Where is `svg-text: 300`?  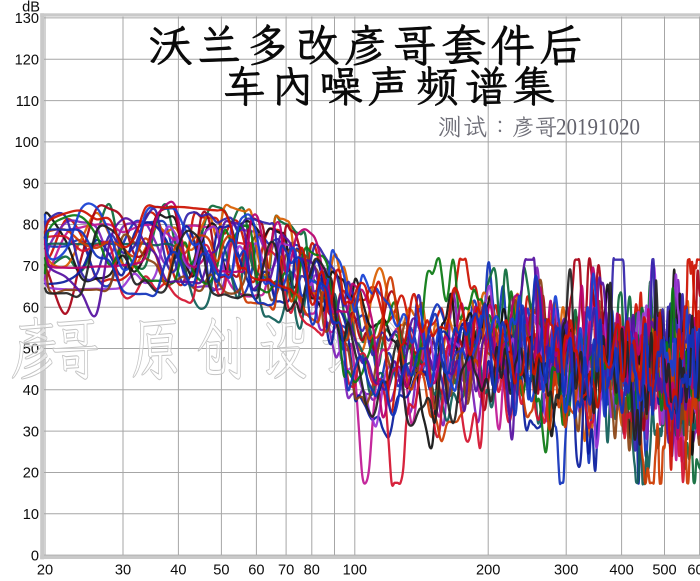
svg-text: 300 is located at coordinates (566, 571).